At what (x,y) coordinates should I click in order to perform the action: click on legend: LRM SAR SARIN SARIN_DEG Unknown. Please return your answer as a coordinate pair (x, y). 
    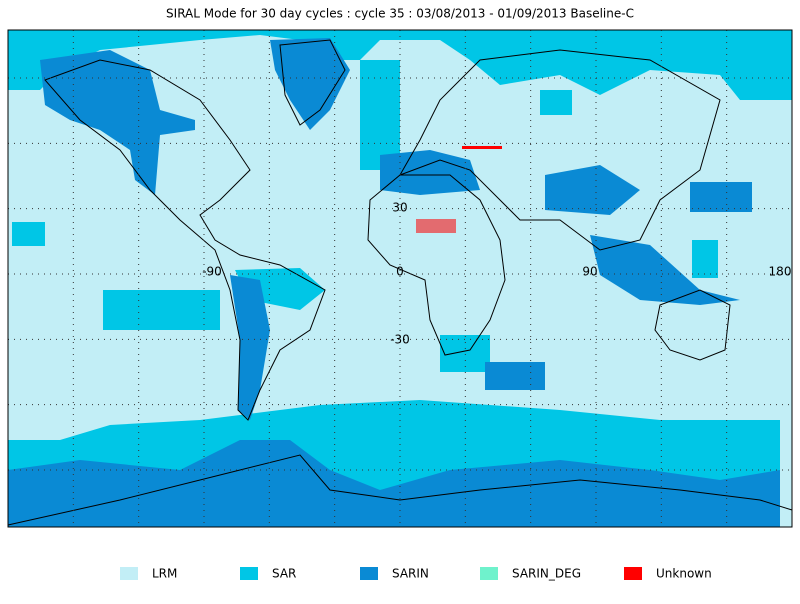
    Looking at the image, I should click on (416, 574).